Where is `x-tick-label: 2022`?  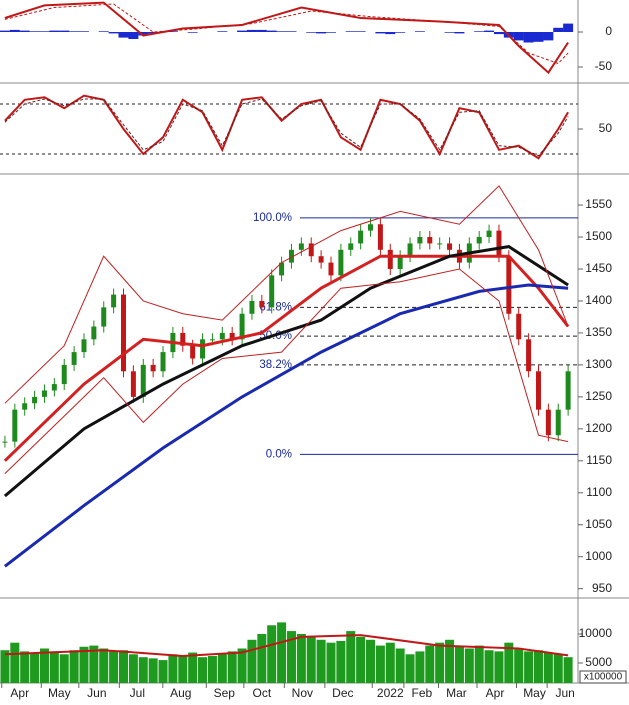
x-tick-label: 2022 is located at coordinates (390, 693).